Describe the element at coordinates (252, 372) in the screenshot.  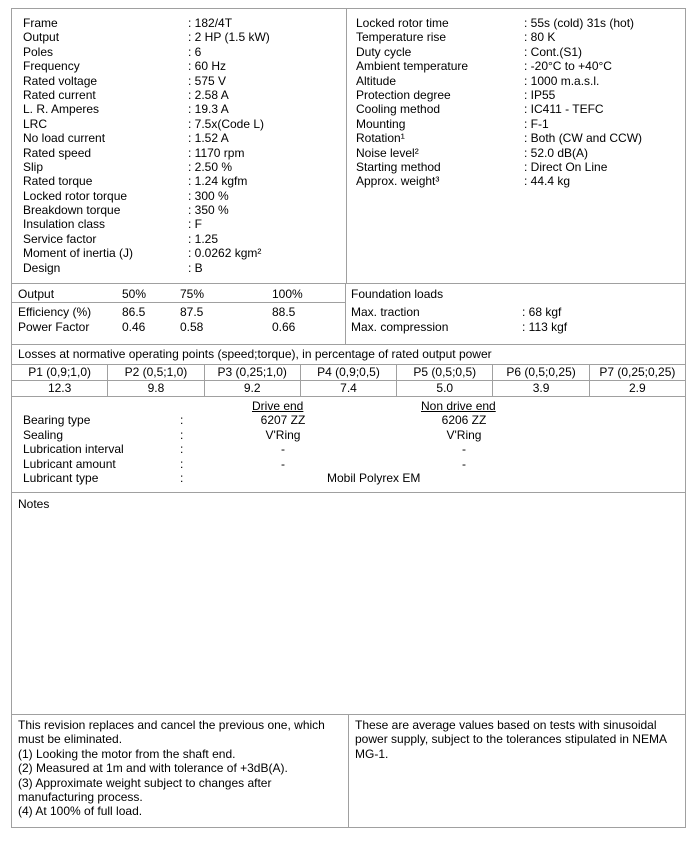
I see `loss-header: P3 (0,25;1,0)` at that location.